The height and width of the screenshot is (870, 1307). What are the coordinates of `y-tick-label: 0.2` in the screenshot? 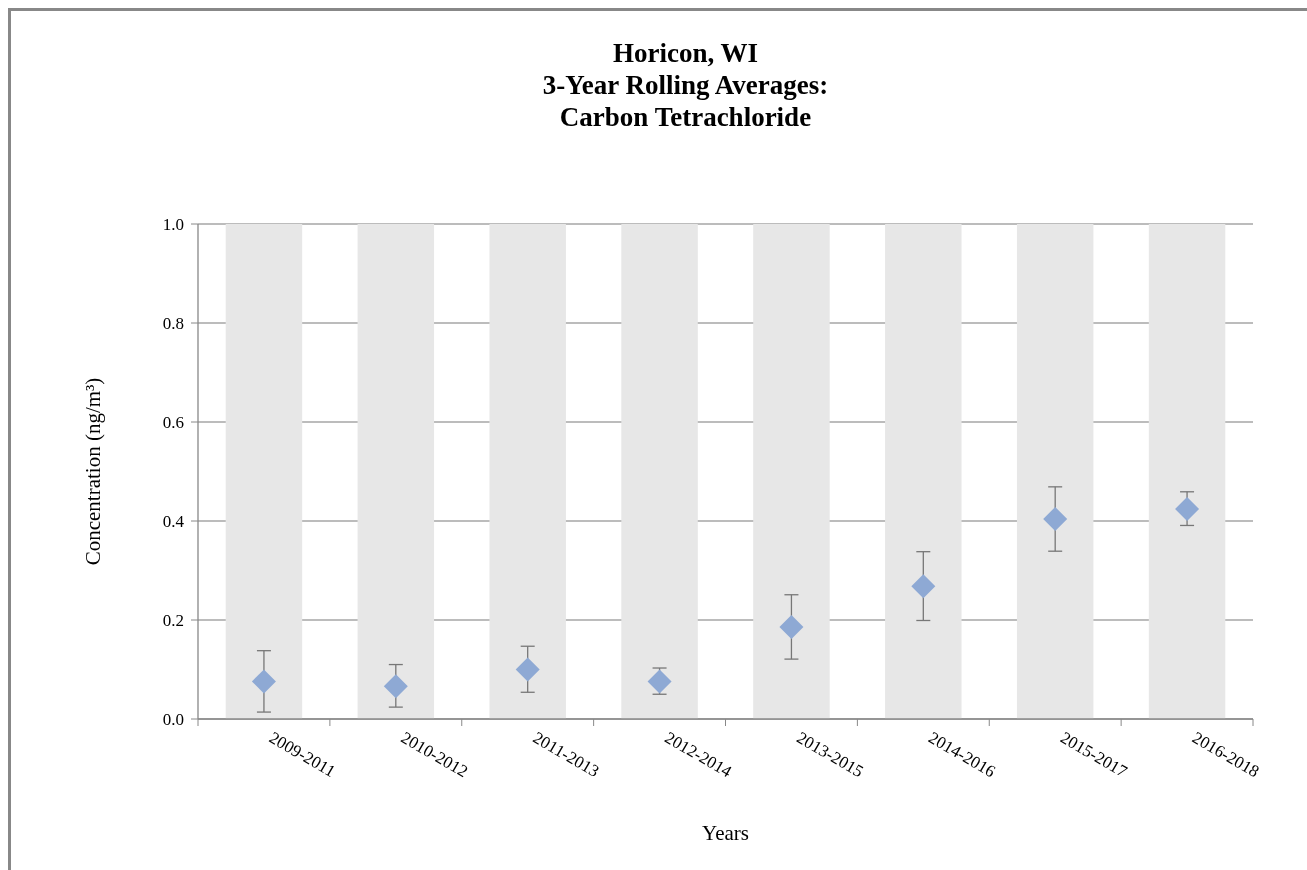 It's located at (173, 620).